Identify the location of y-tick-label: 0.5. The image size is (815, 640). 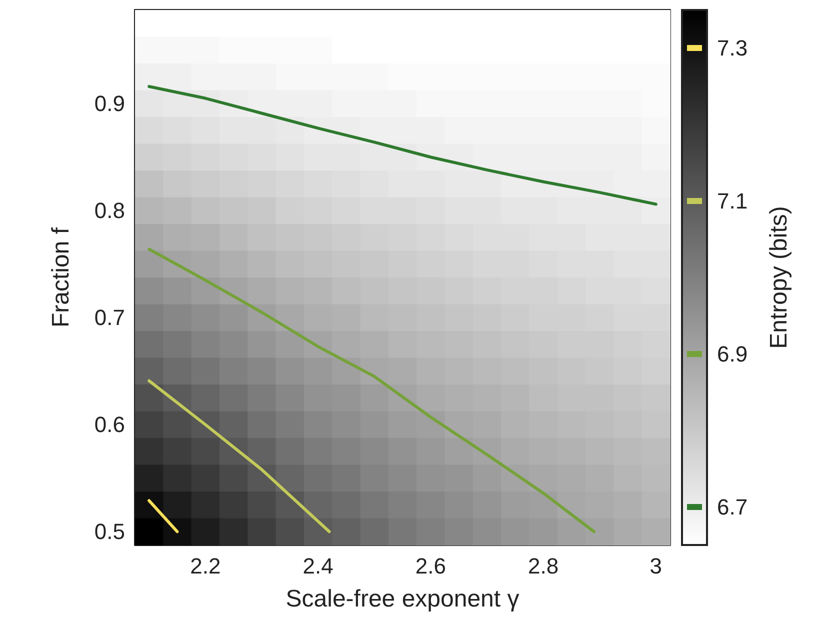
(109, 531).